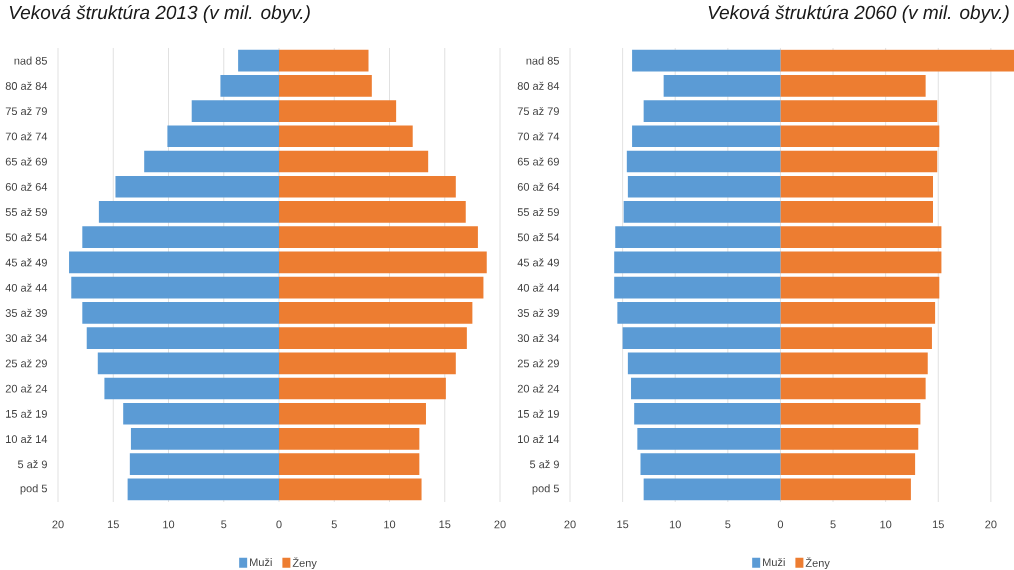  What do you see at coordinates (774, 562) in the screenshot?
I see `legend-label: Muži` at bounding box center [774, 562].